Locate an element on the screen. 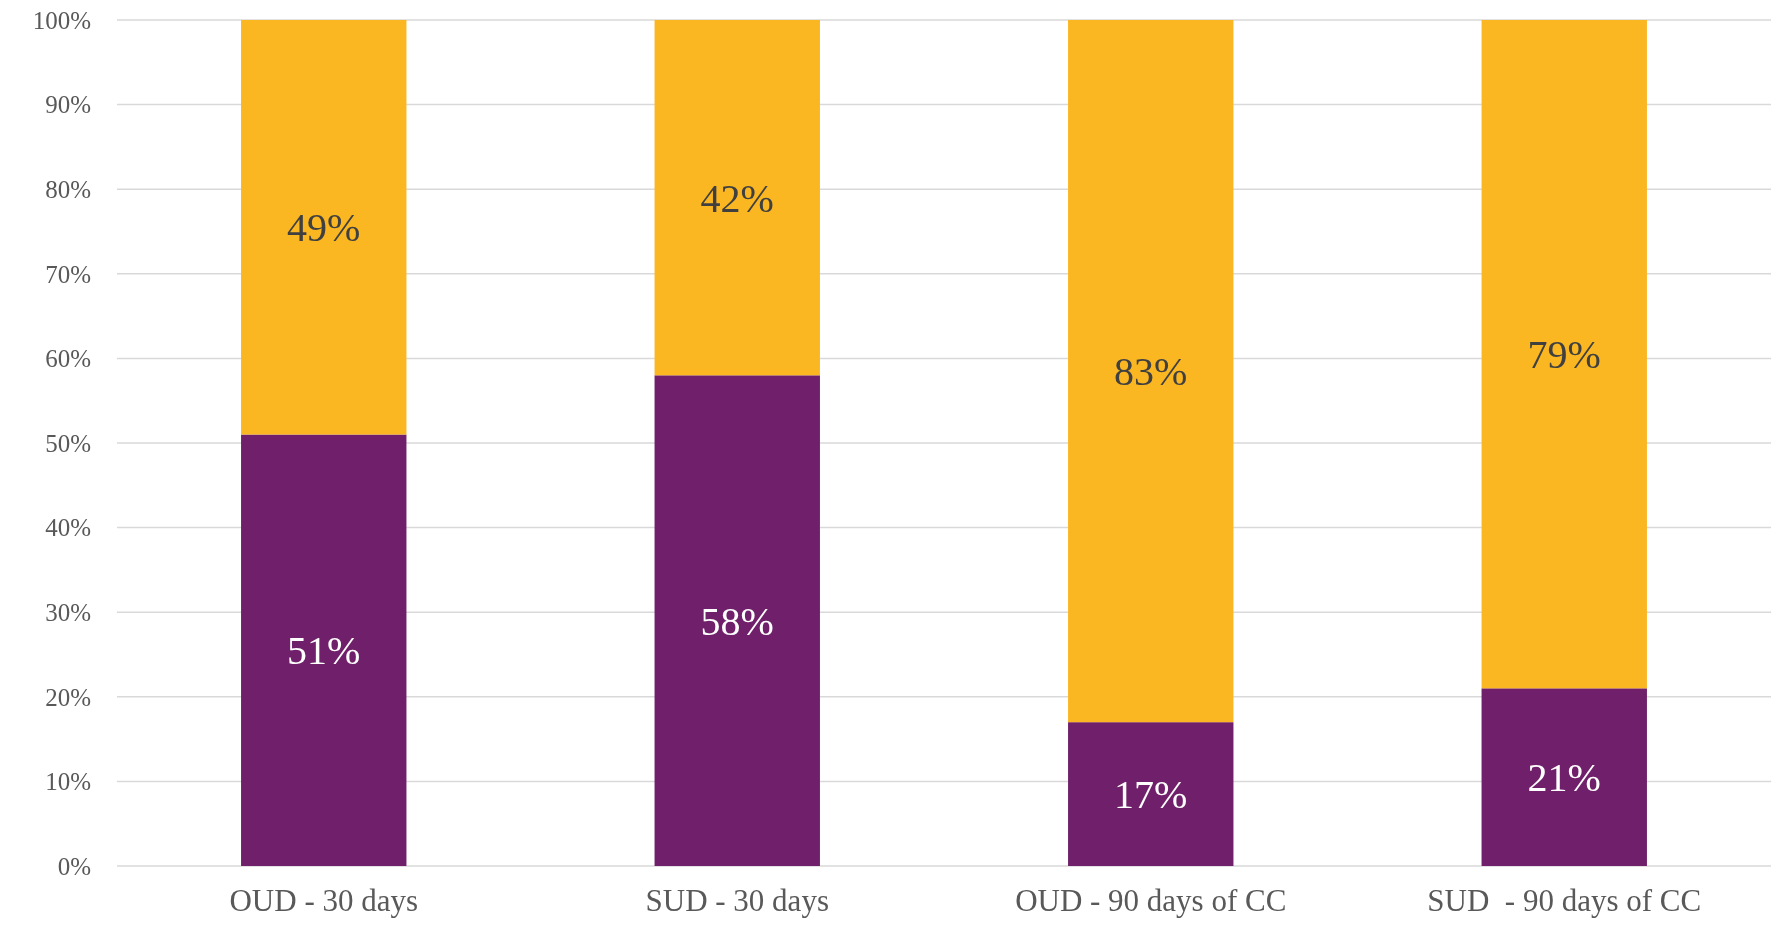  data-label: 83% is located at coordinates (1151, 372).